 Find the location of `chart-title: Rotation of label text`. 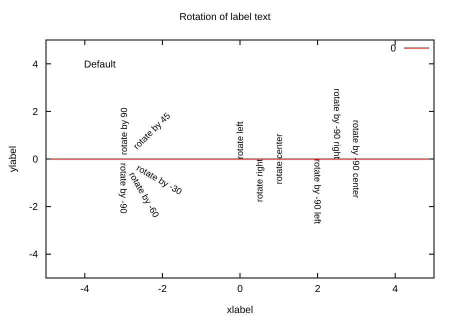

chart-title: Rotation of label text is located at coordinates (225, 17).